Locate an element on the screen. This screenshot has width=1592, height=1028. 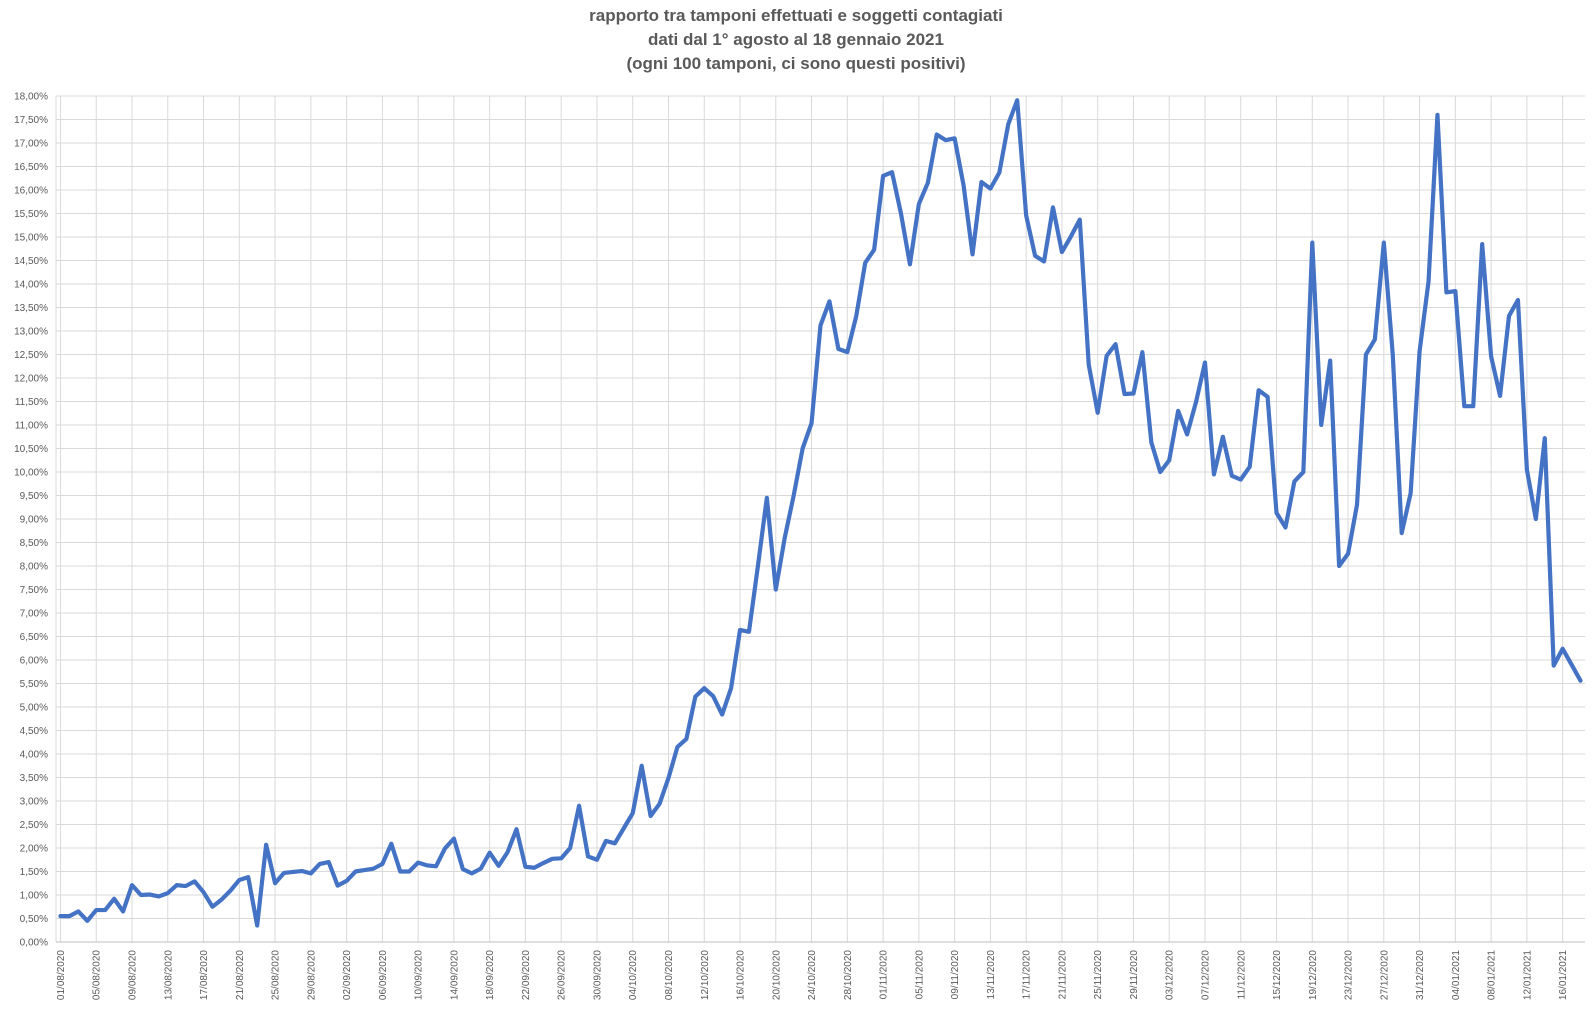
x-tick-label: 22/09/2020 is located at coordinates (526, 975).